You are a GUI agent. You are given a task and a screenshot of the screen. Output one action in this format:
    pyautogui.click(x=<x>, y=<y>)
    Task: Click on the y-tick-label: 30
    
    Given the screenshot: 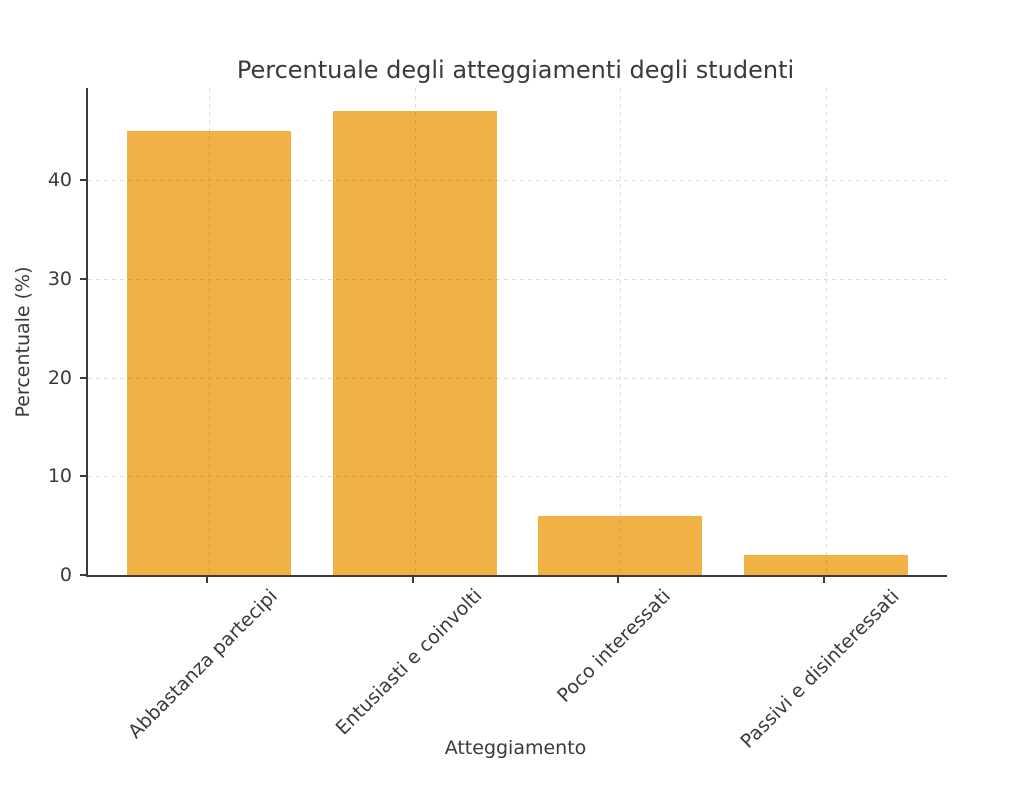 What is the action you would take?
    pyautogui.click(x=59, y=278)
    